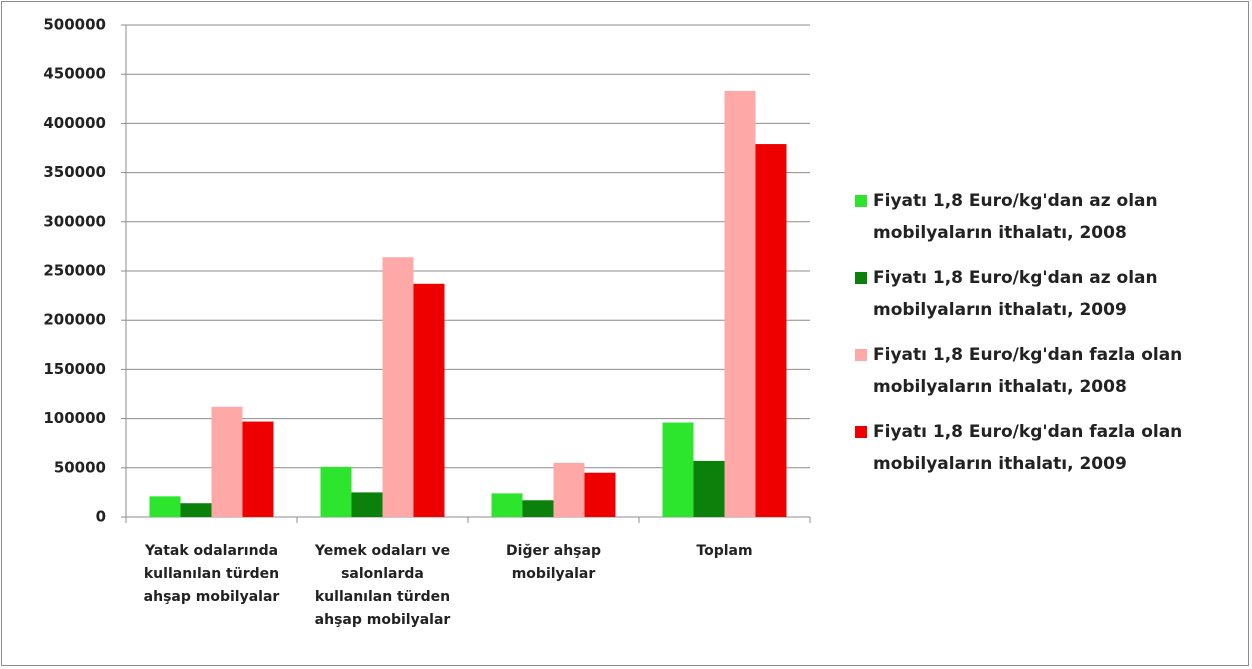 The height and width of the screenshot is (669, 1252). I want to click on y-tick-label: 50000, so click(80, 467).